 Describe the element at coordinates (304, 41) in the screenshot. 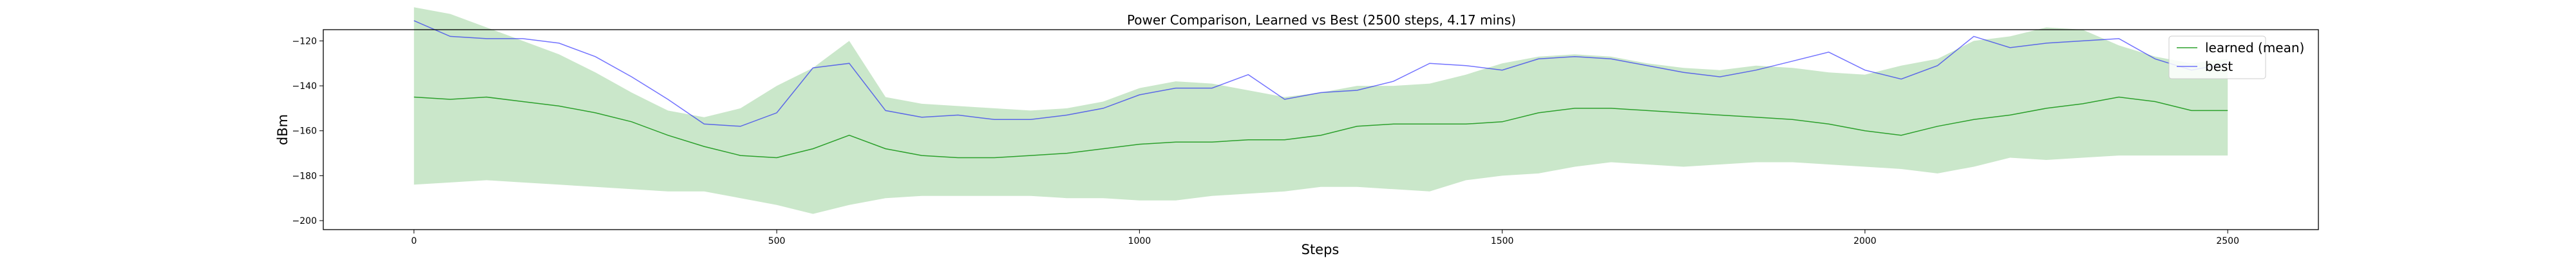

I see `y-tick-label: −120` at that location.